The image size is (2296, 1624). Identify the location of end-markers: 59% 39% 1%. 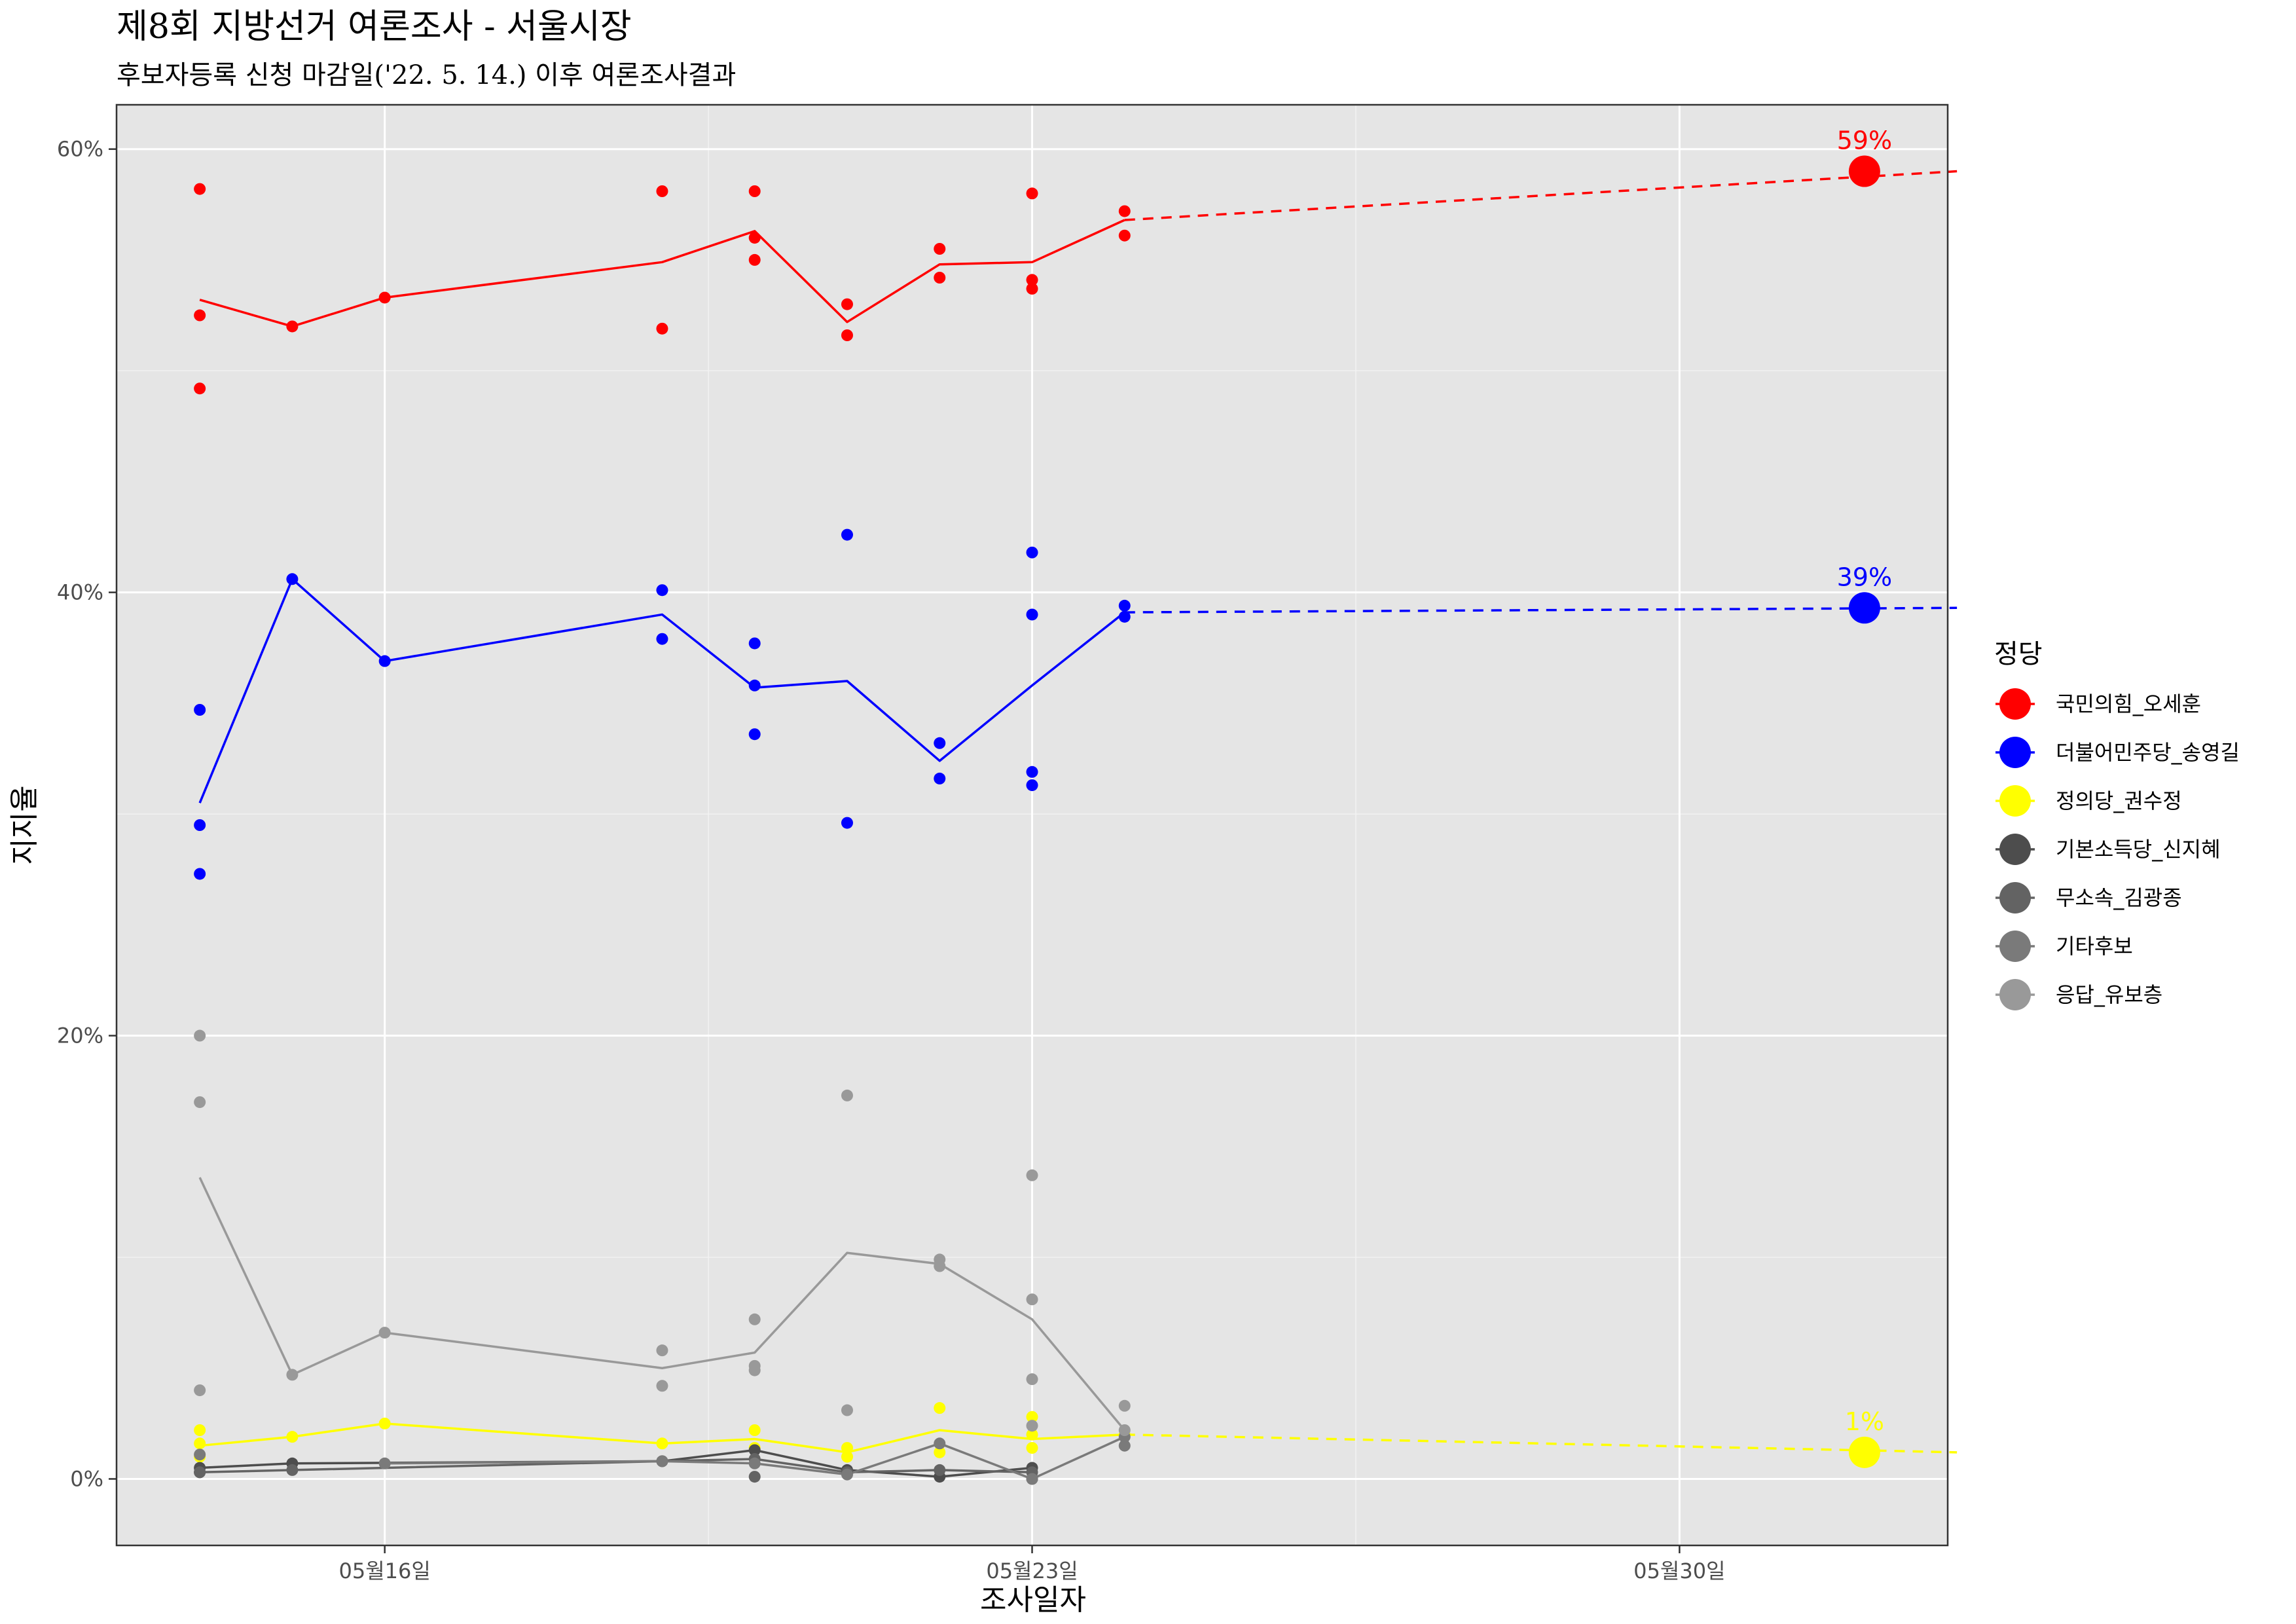
(1864, 797).